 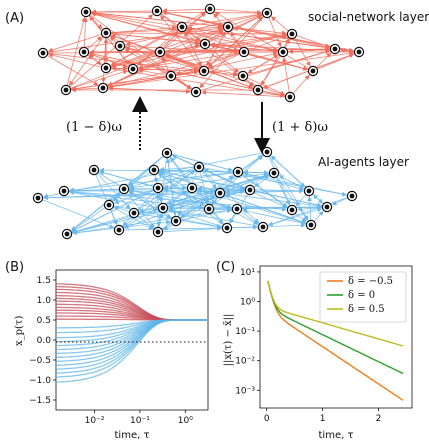 I want to click on panel-c-axes-frame, so click(x=336, y=337).